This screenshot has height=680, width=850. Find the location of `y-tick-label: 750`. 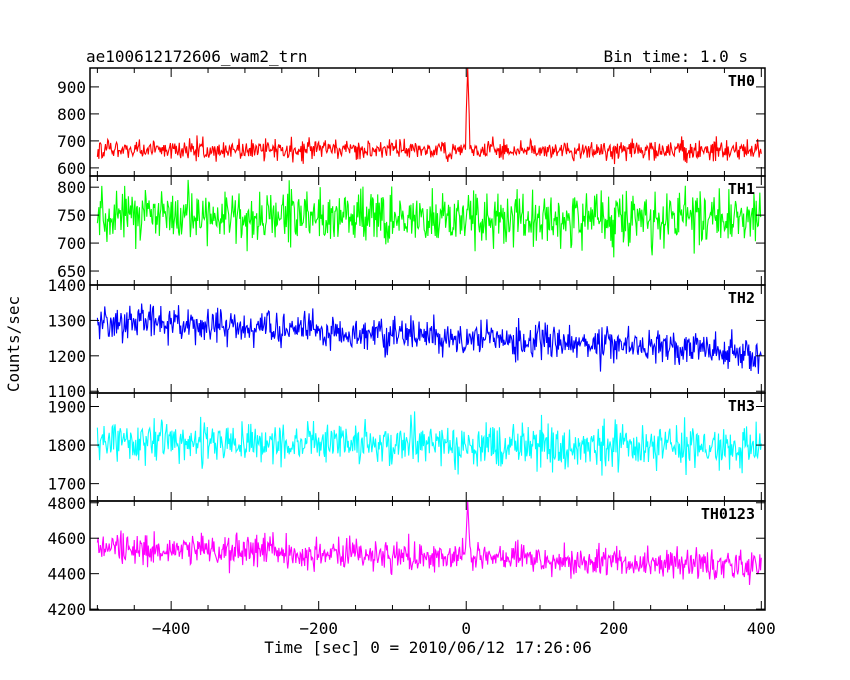

y-tick-label: 750 is located at coordinates (71, 215).